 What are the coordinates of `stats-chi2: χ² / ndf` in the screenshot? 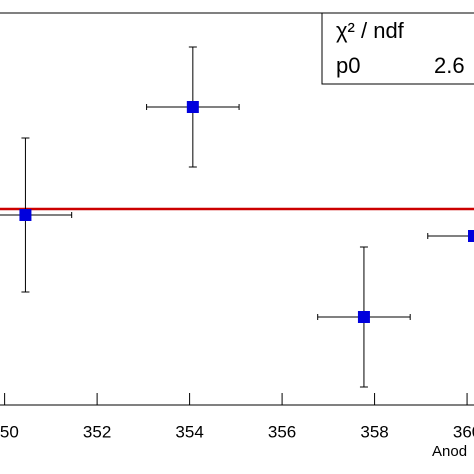 It's located at (370, 30).